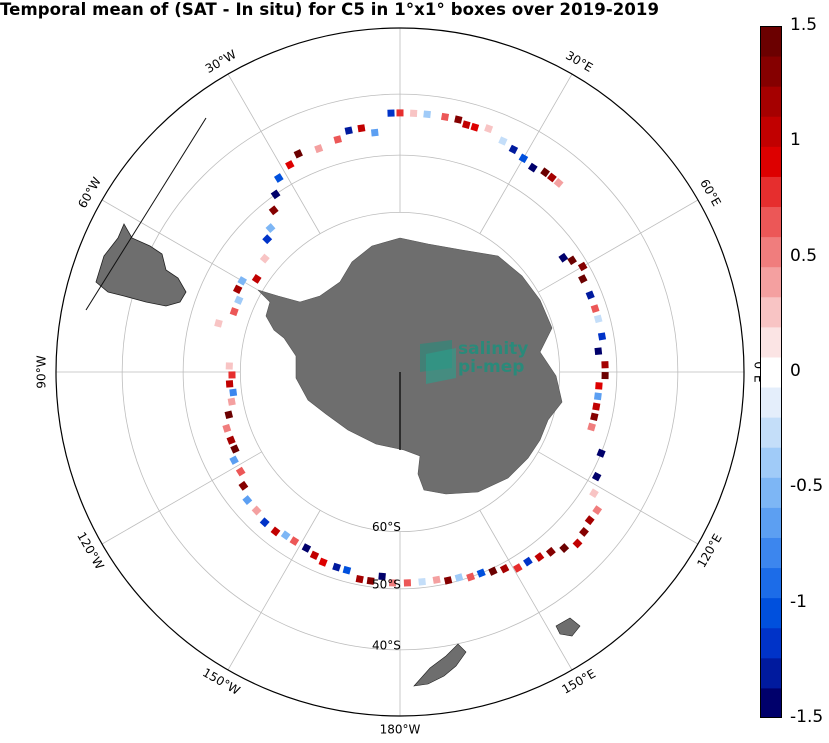 This screenshot has height=743, width=829. Describe the element at coordinates (440, 665) in the screenshot. I see `new-zealand-south-island` at that location.